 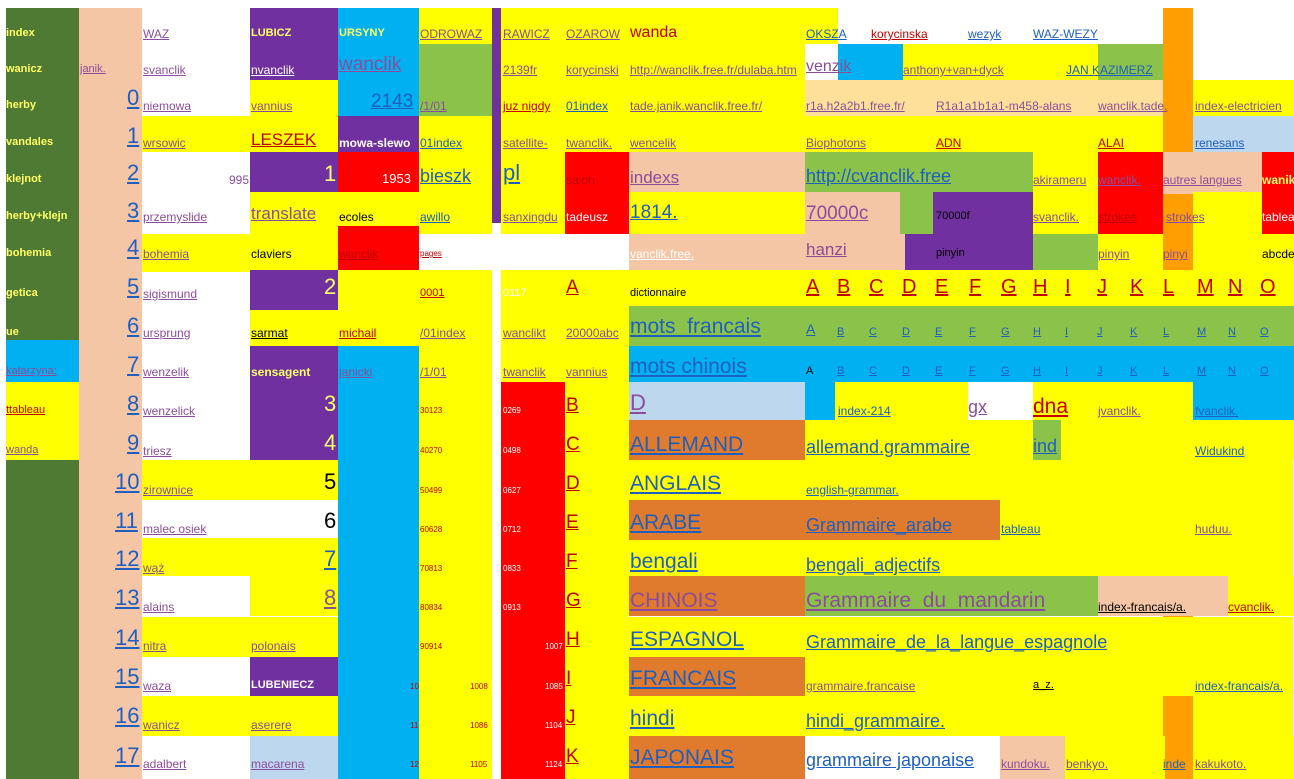 What do you see at coordinates (127, 715) in the screenshot?
I see `cell-link-col-c-numbers: 16` at bounding box center [127, 715].